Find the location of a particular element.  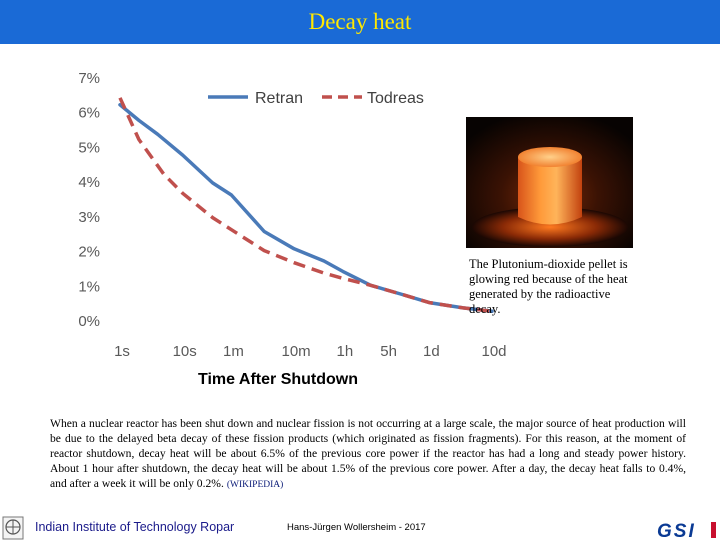

gsi-logo: GSI is located at coordinates (686, 531).